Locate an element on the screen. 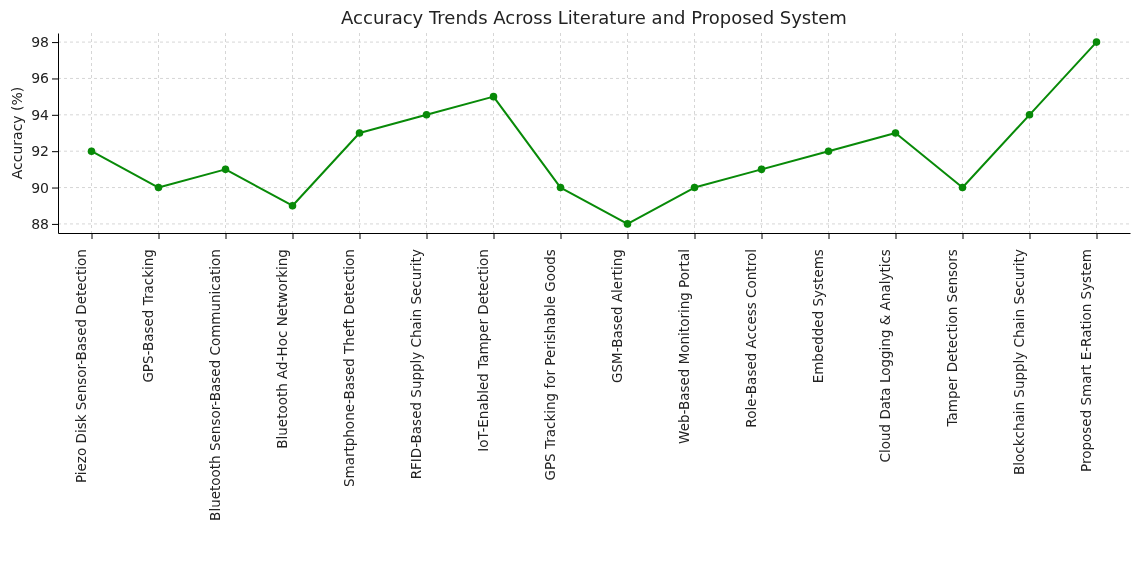 The width and height of the screenshot is (1145, 567). y-axis-title: Accuracy (%) is located at coordinates (17, 133).